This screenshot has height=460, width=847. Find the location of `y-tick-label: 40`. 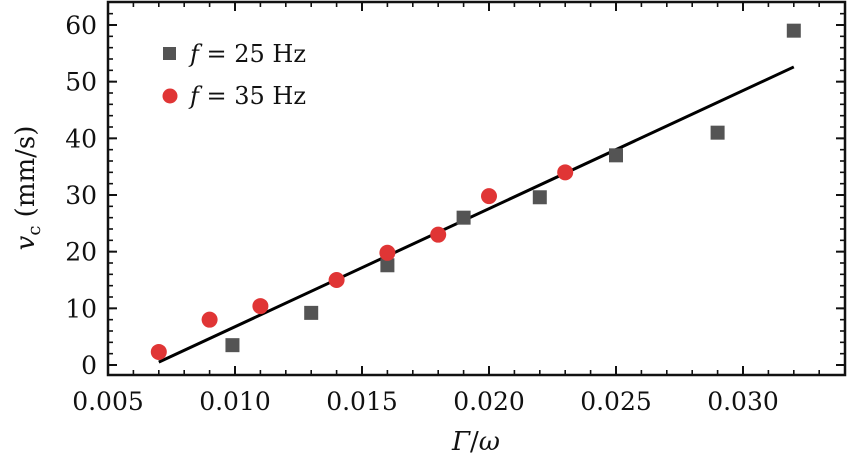

y-tick-label: 40 is located at coordinates (81, 138).